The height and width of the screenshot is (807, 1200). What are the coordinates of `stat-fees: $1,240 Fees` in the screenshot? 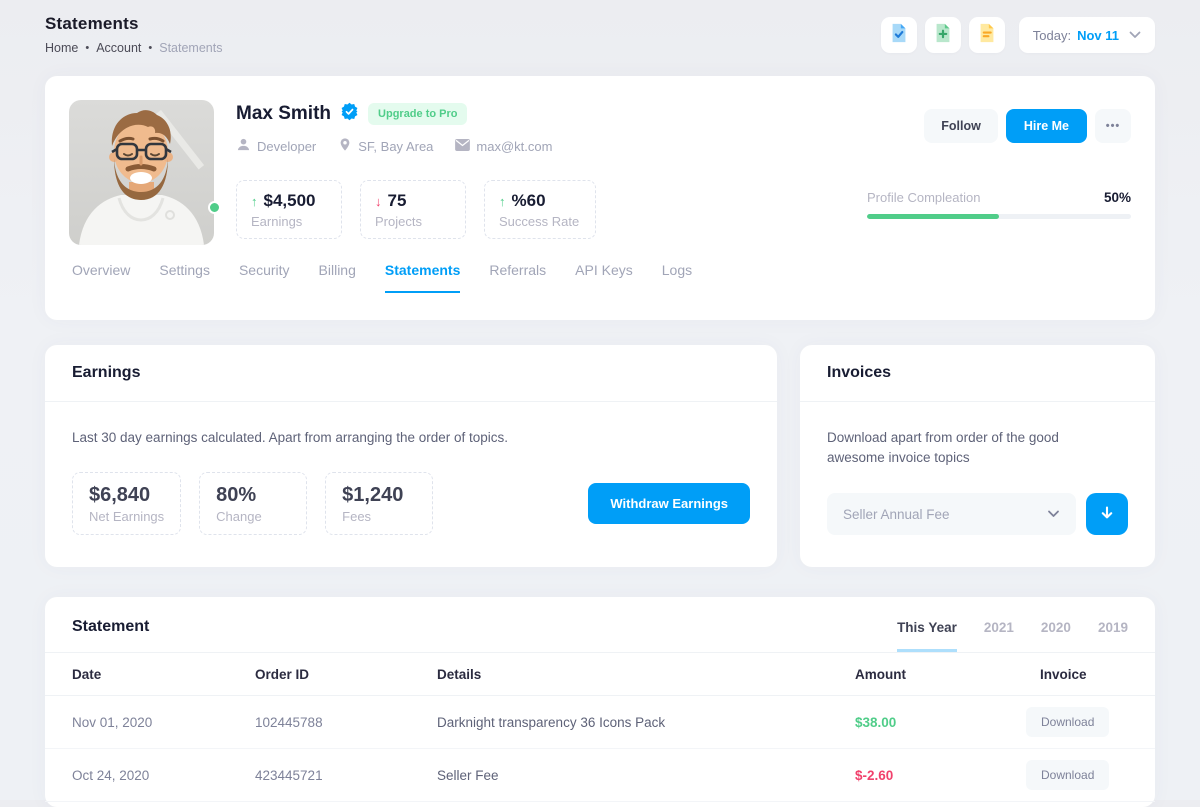 It's located at (379, 503).